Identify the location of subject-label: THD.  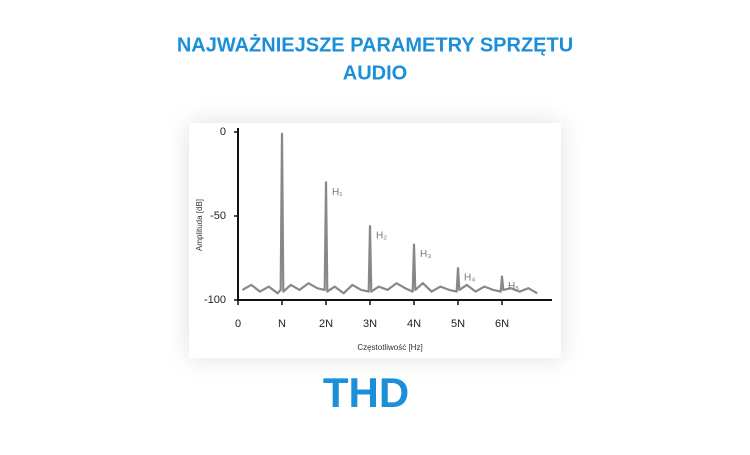
(366, 392).